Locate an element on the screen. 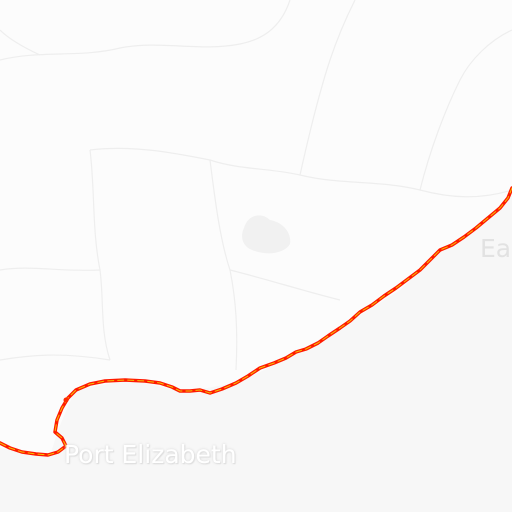 The image size is (512, 512). place-label-port-elizabeth: Port Elizabeth is located at coordinates (150, 454).